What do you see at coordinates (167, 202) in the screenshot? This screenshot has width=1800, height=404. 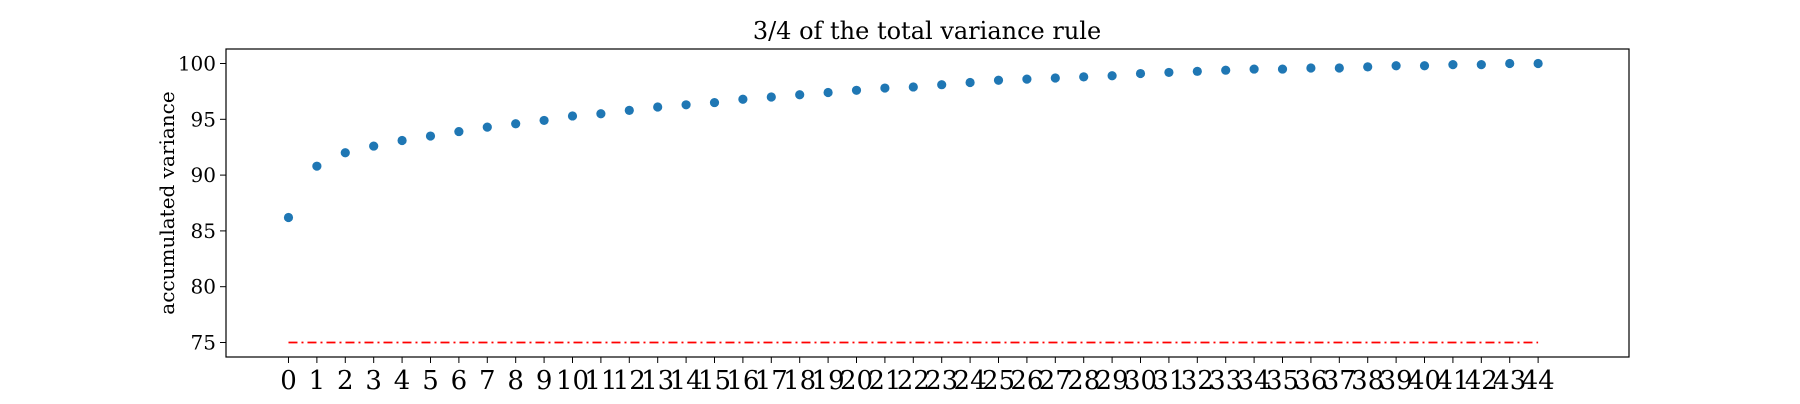 I see `y-axis-label: accumulated variance` at bounding box center [167, 202].